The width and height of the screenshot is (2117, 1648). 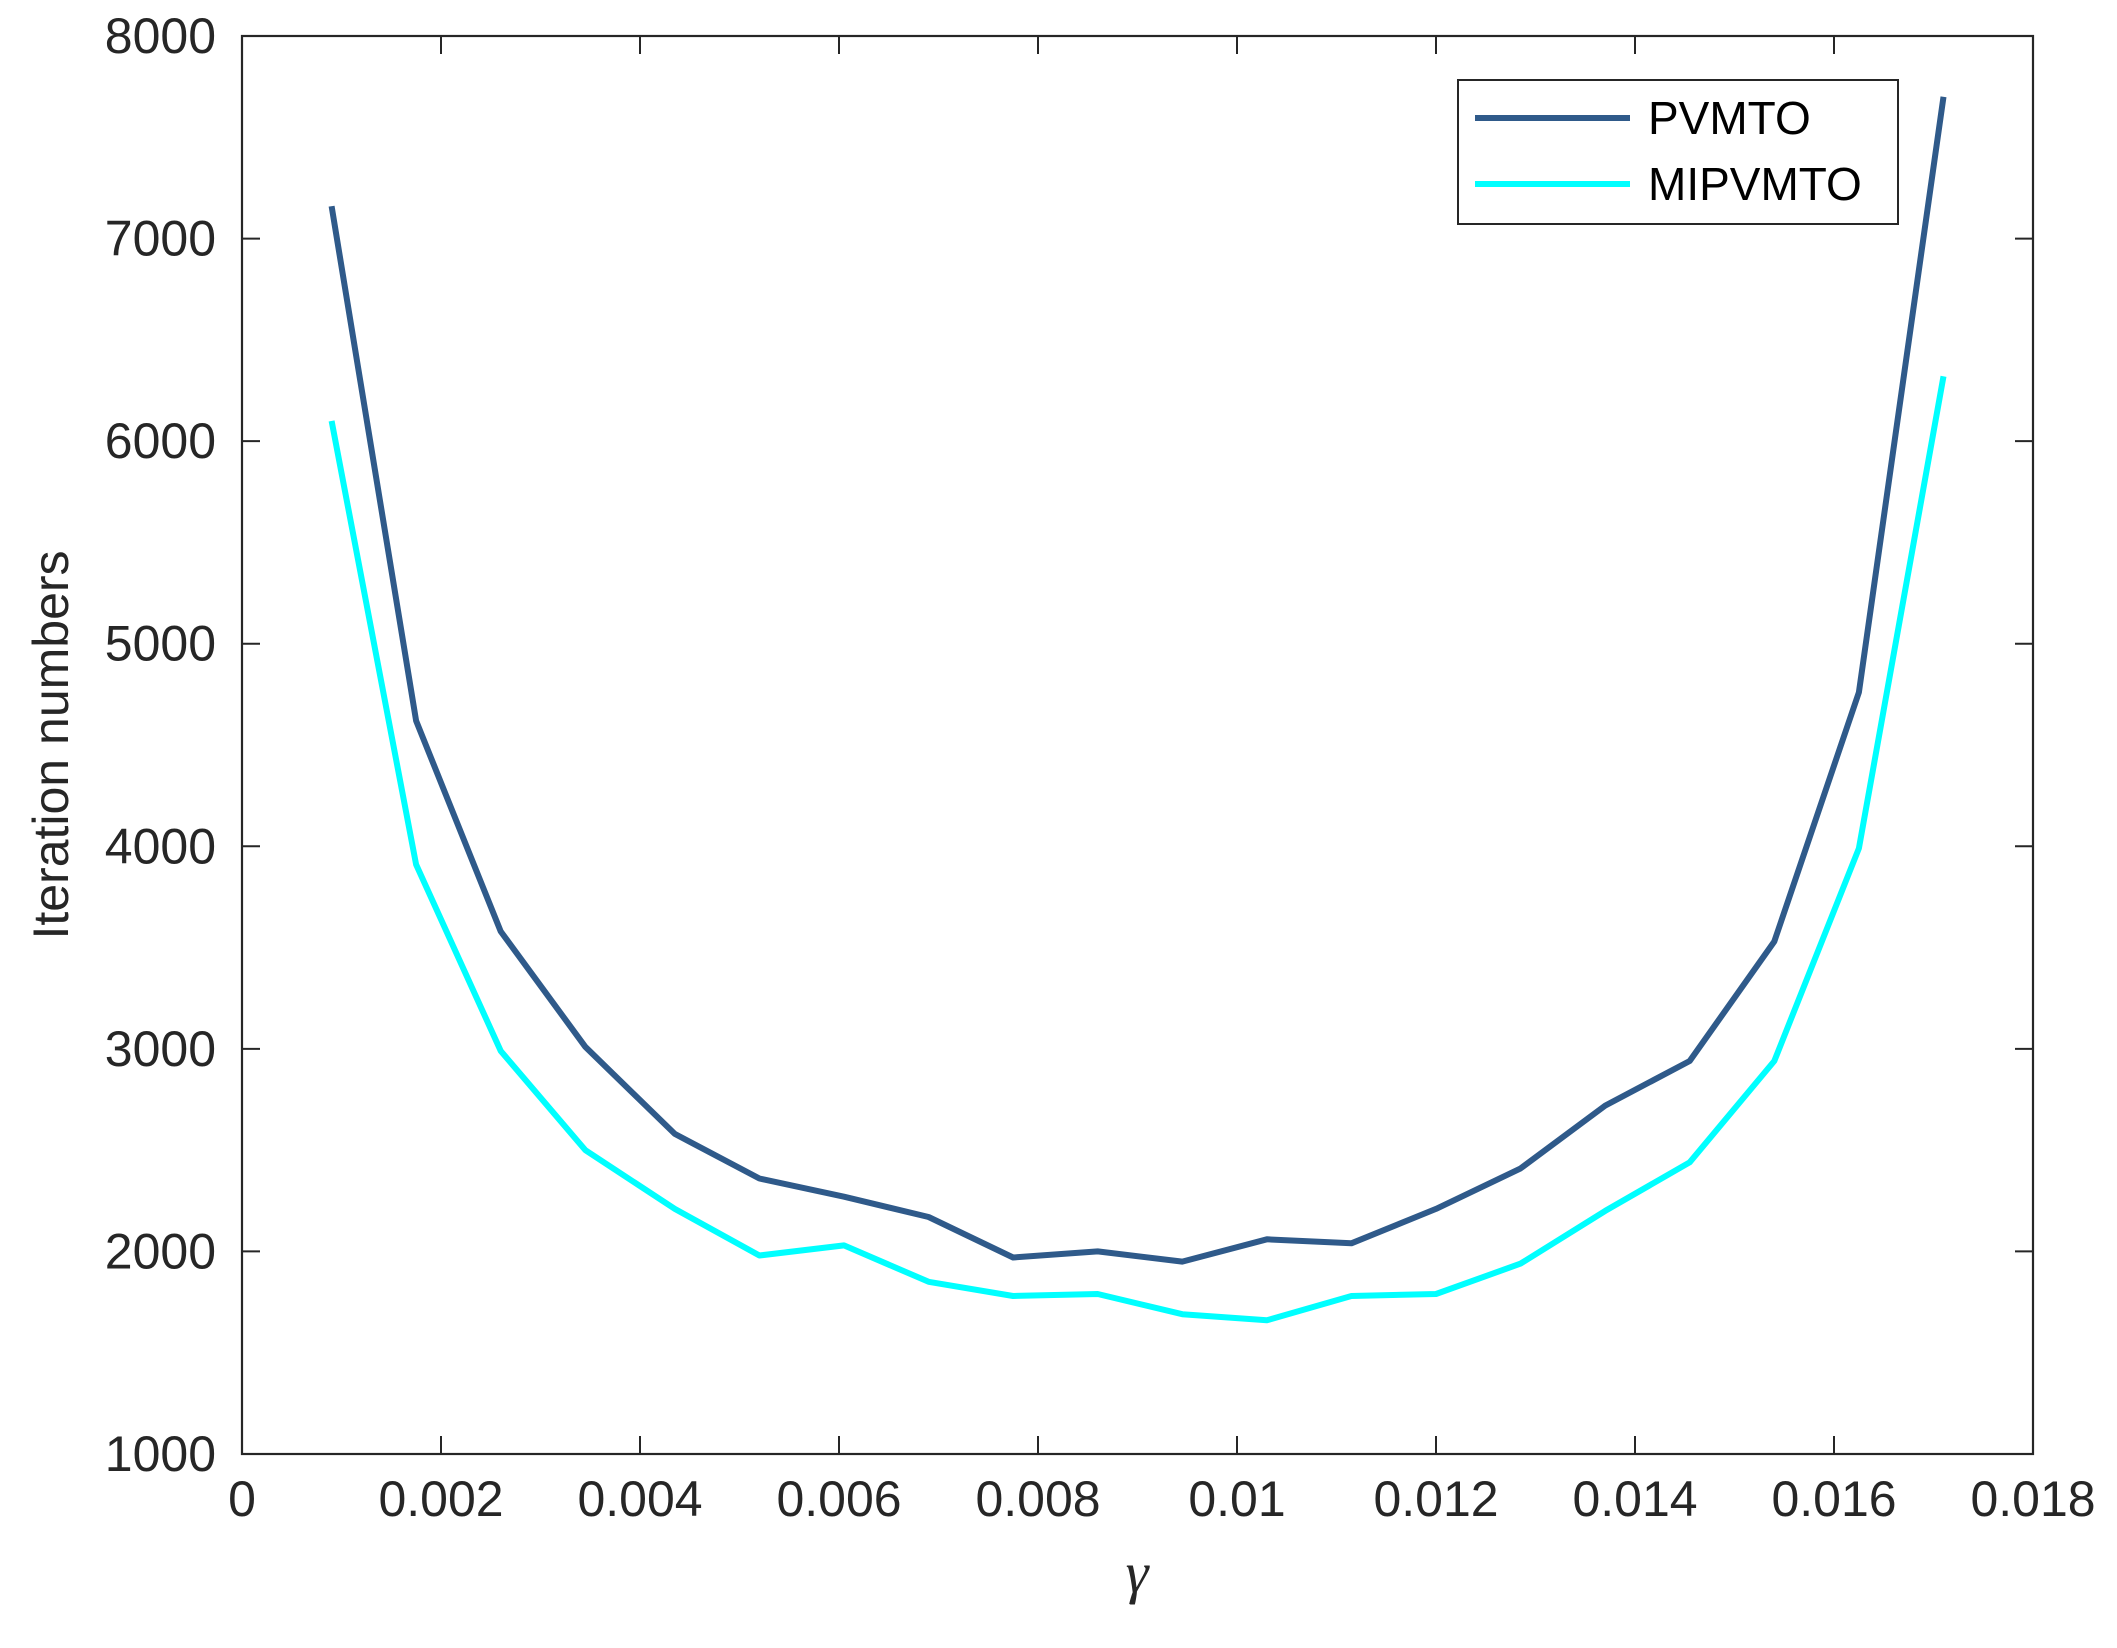 I want to click on y-tick-label: 5000, so click(x=160, y=644).